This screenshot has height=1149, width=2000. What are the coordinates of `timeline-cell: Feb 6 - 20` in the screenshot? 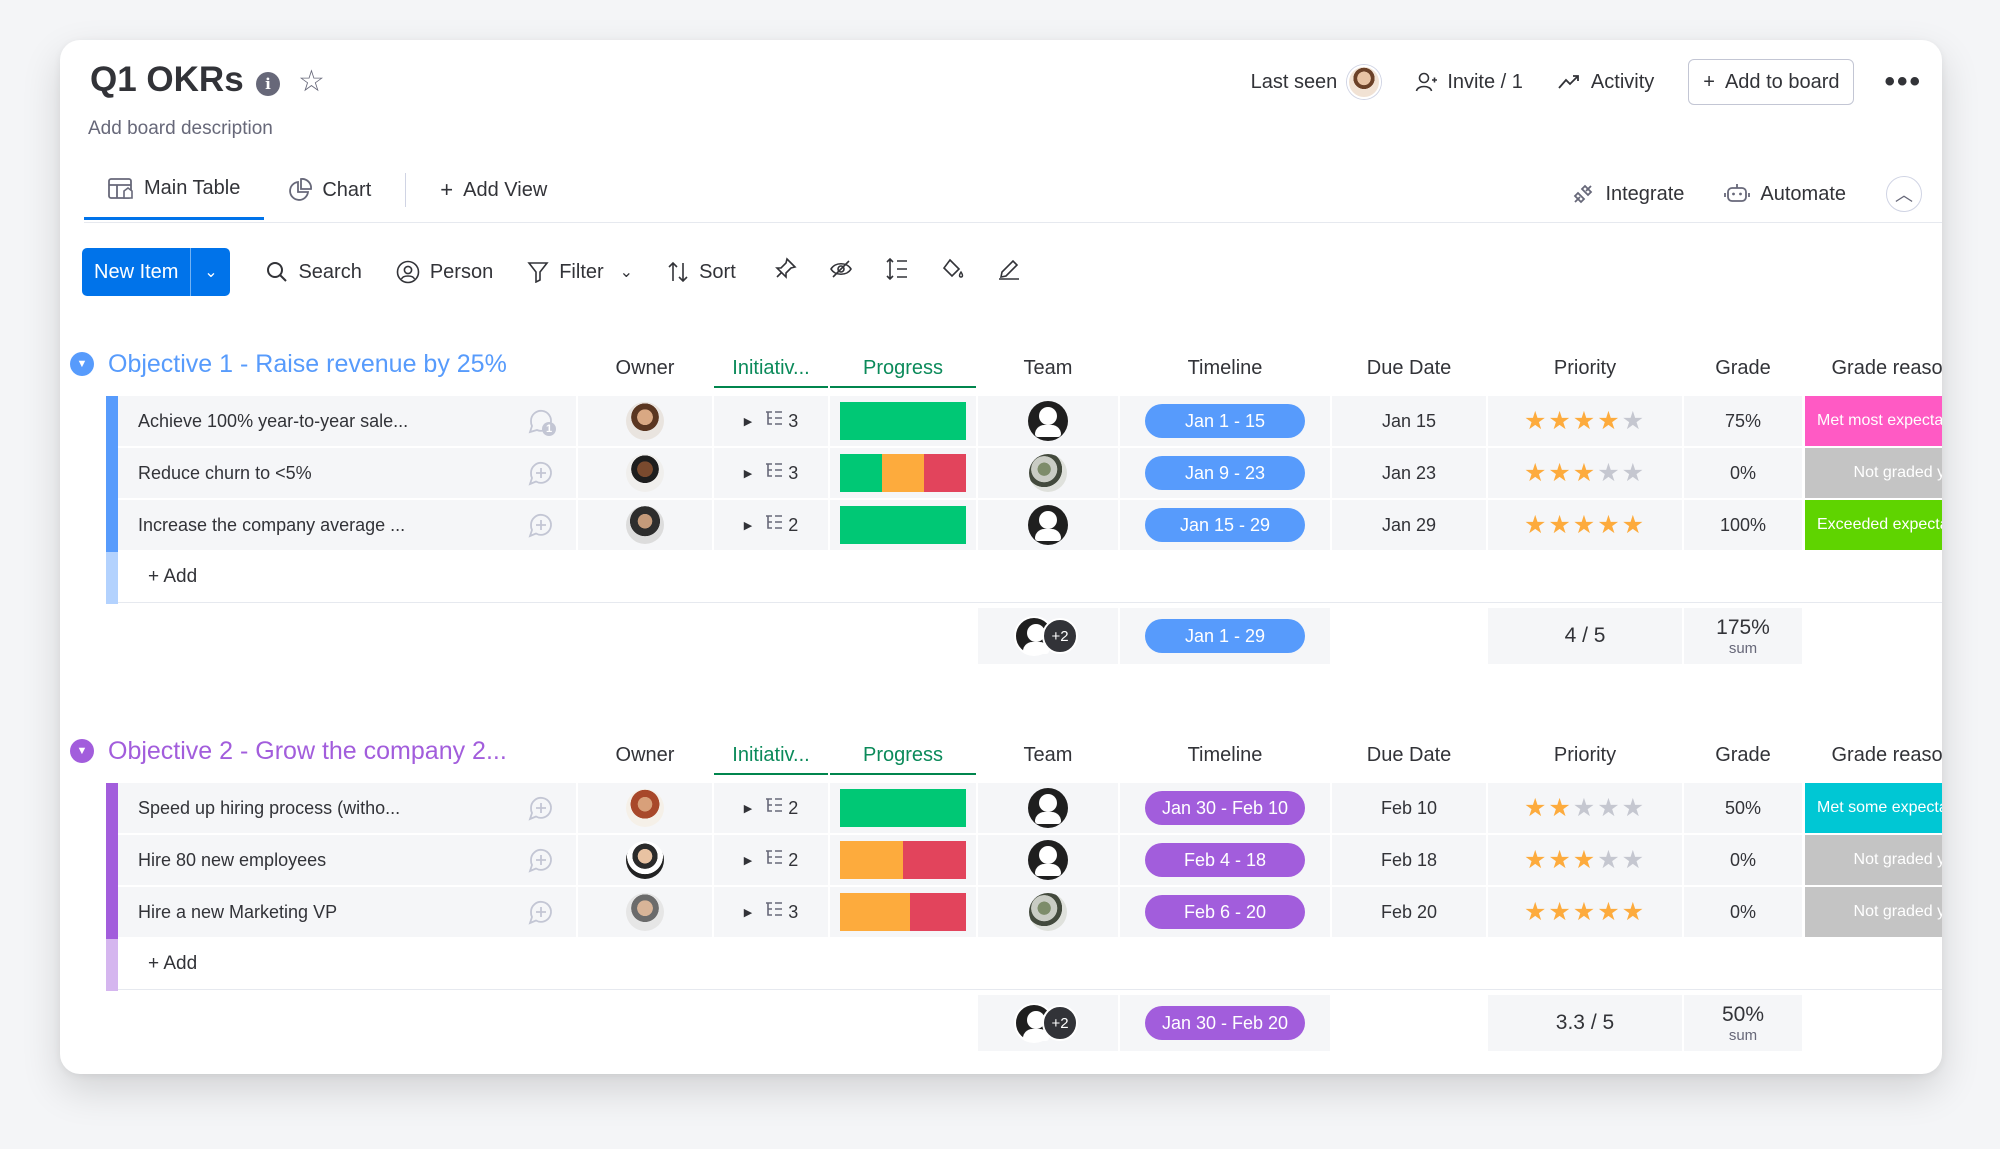 It's located at (1225, 912).